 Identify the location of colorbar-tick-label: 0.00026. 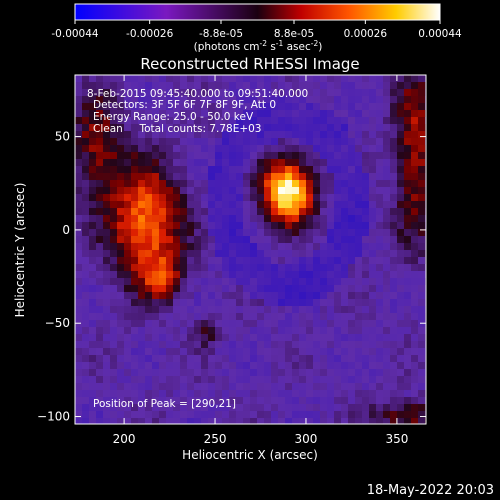
(366, 34).